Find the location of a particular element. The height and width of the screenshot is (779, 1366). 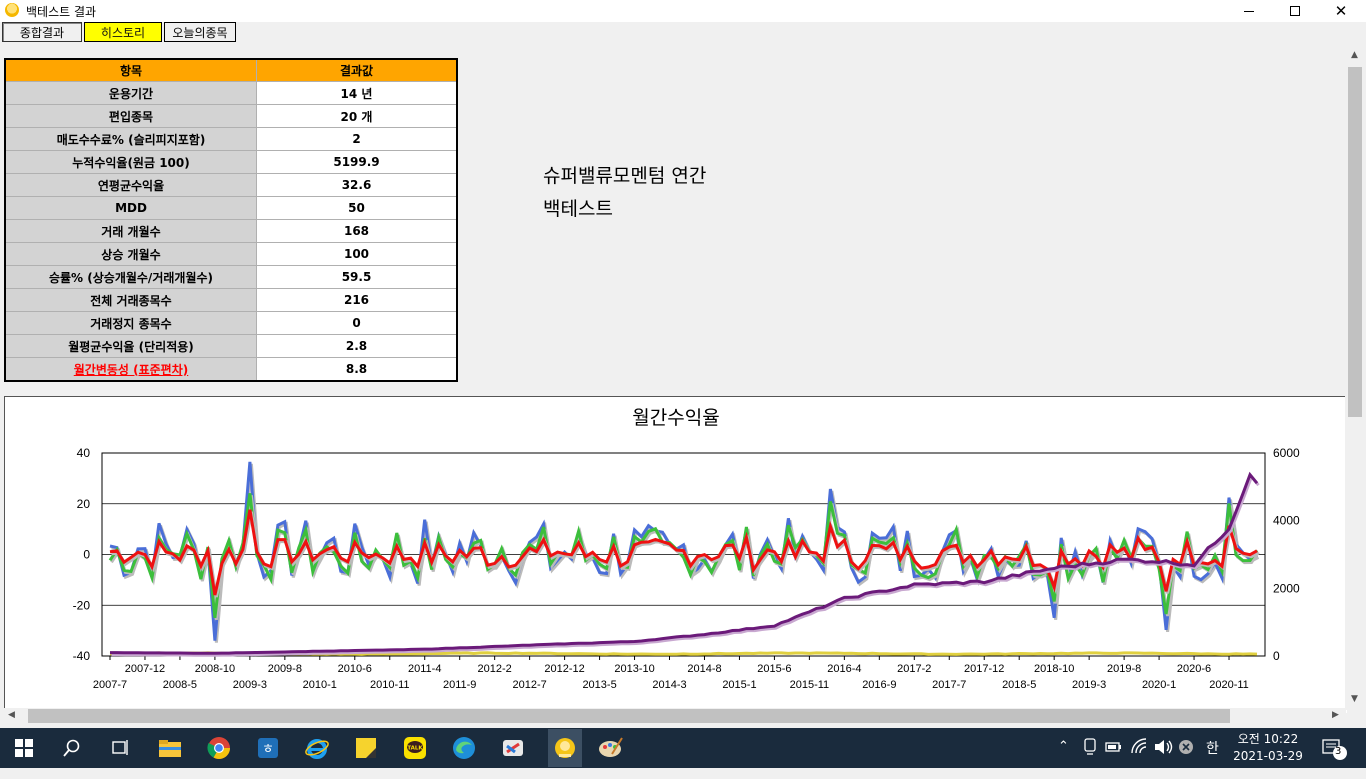

title-bar: 백테스트 결과 ✕ is located at coordinates (683, 11).